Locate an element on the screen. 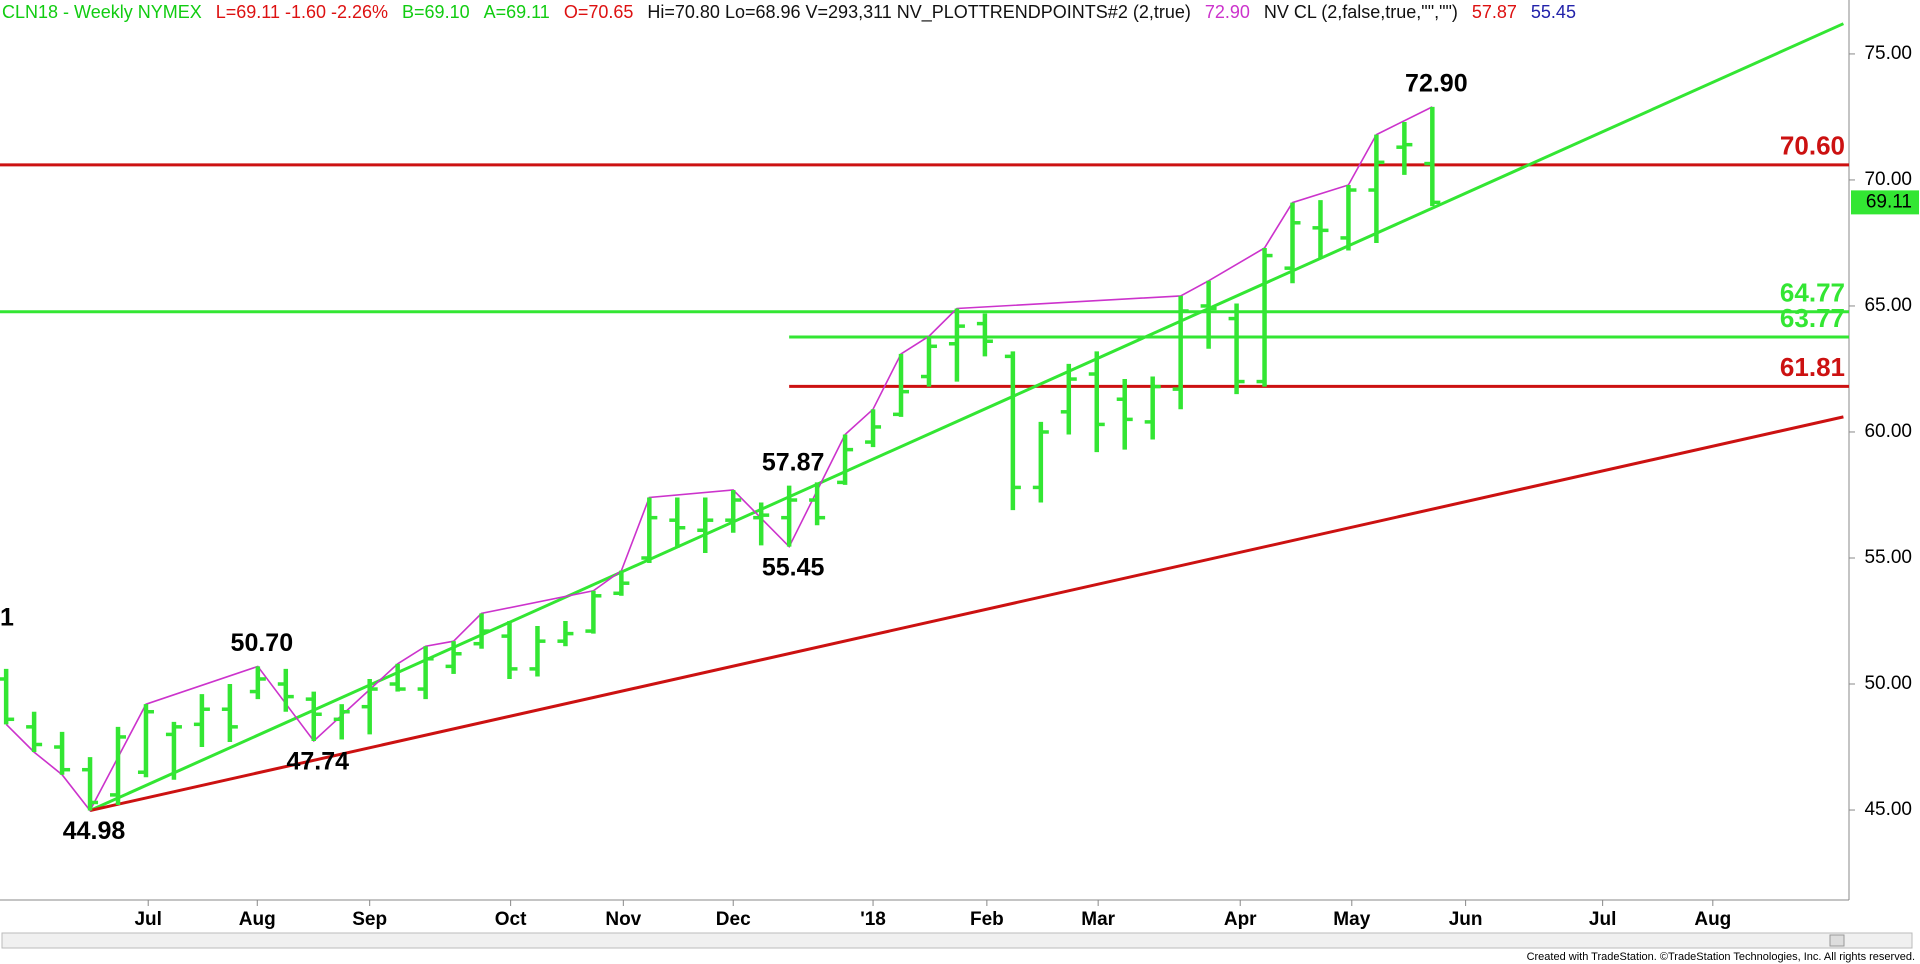 The width and height of the screenshot is (1920, 964). x-tick-label: Nov is located at coordinates (623, 919).